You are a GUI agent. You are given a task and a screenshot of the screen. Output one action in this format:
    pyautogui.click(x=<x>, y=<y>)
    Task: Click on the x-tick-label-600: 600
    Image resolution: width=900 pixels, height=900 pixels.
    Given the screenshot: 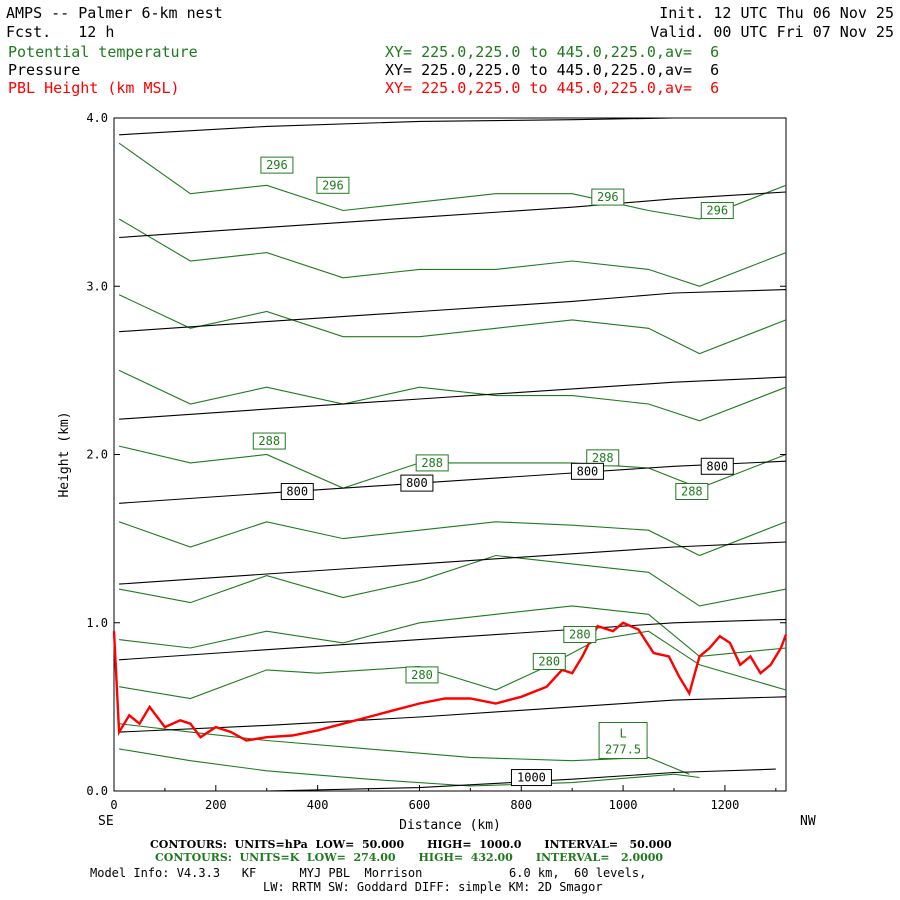 What is the action you would take?
    pyautogui.click(x=420, y=805)
    